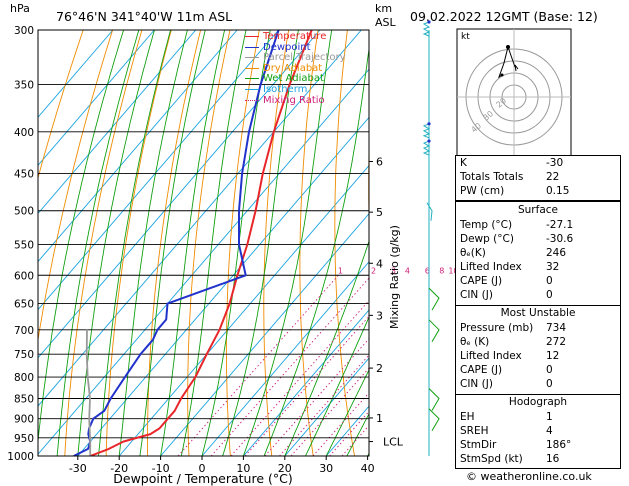  I want to click on mu-label: Pressure (mb), so click(497, 328).